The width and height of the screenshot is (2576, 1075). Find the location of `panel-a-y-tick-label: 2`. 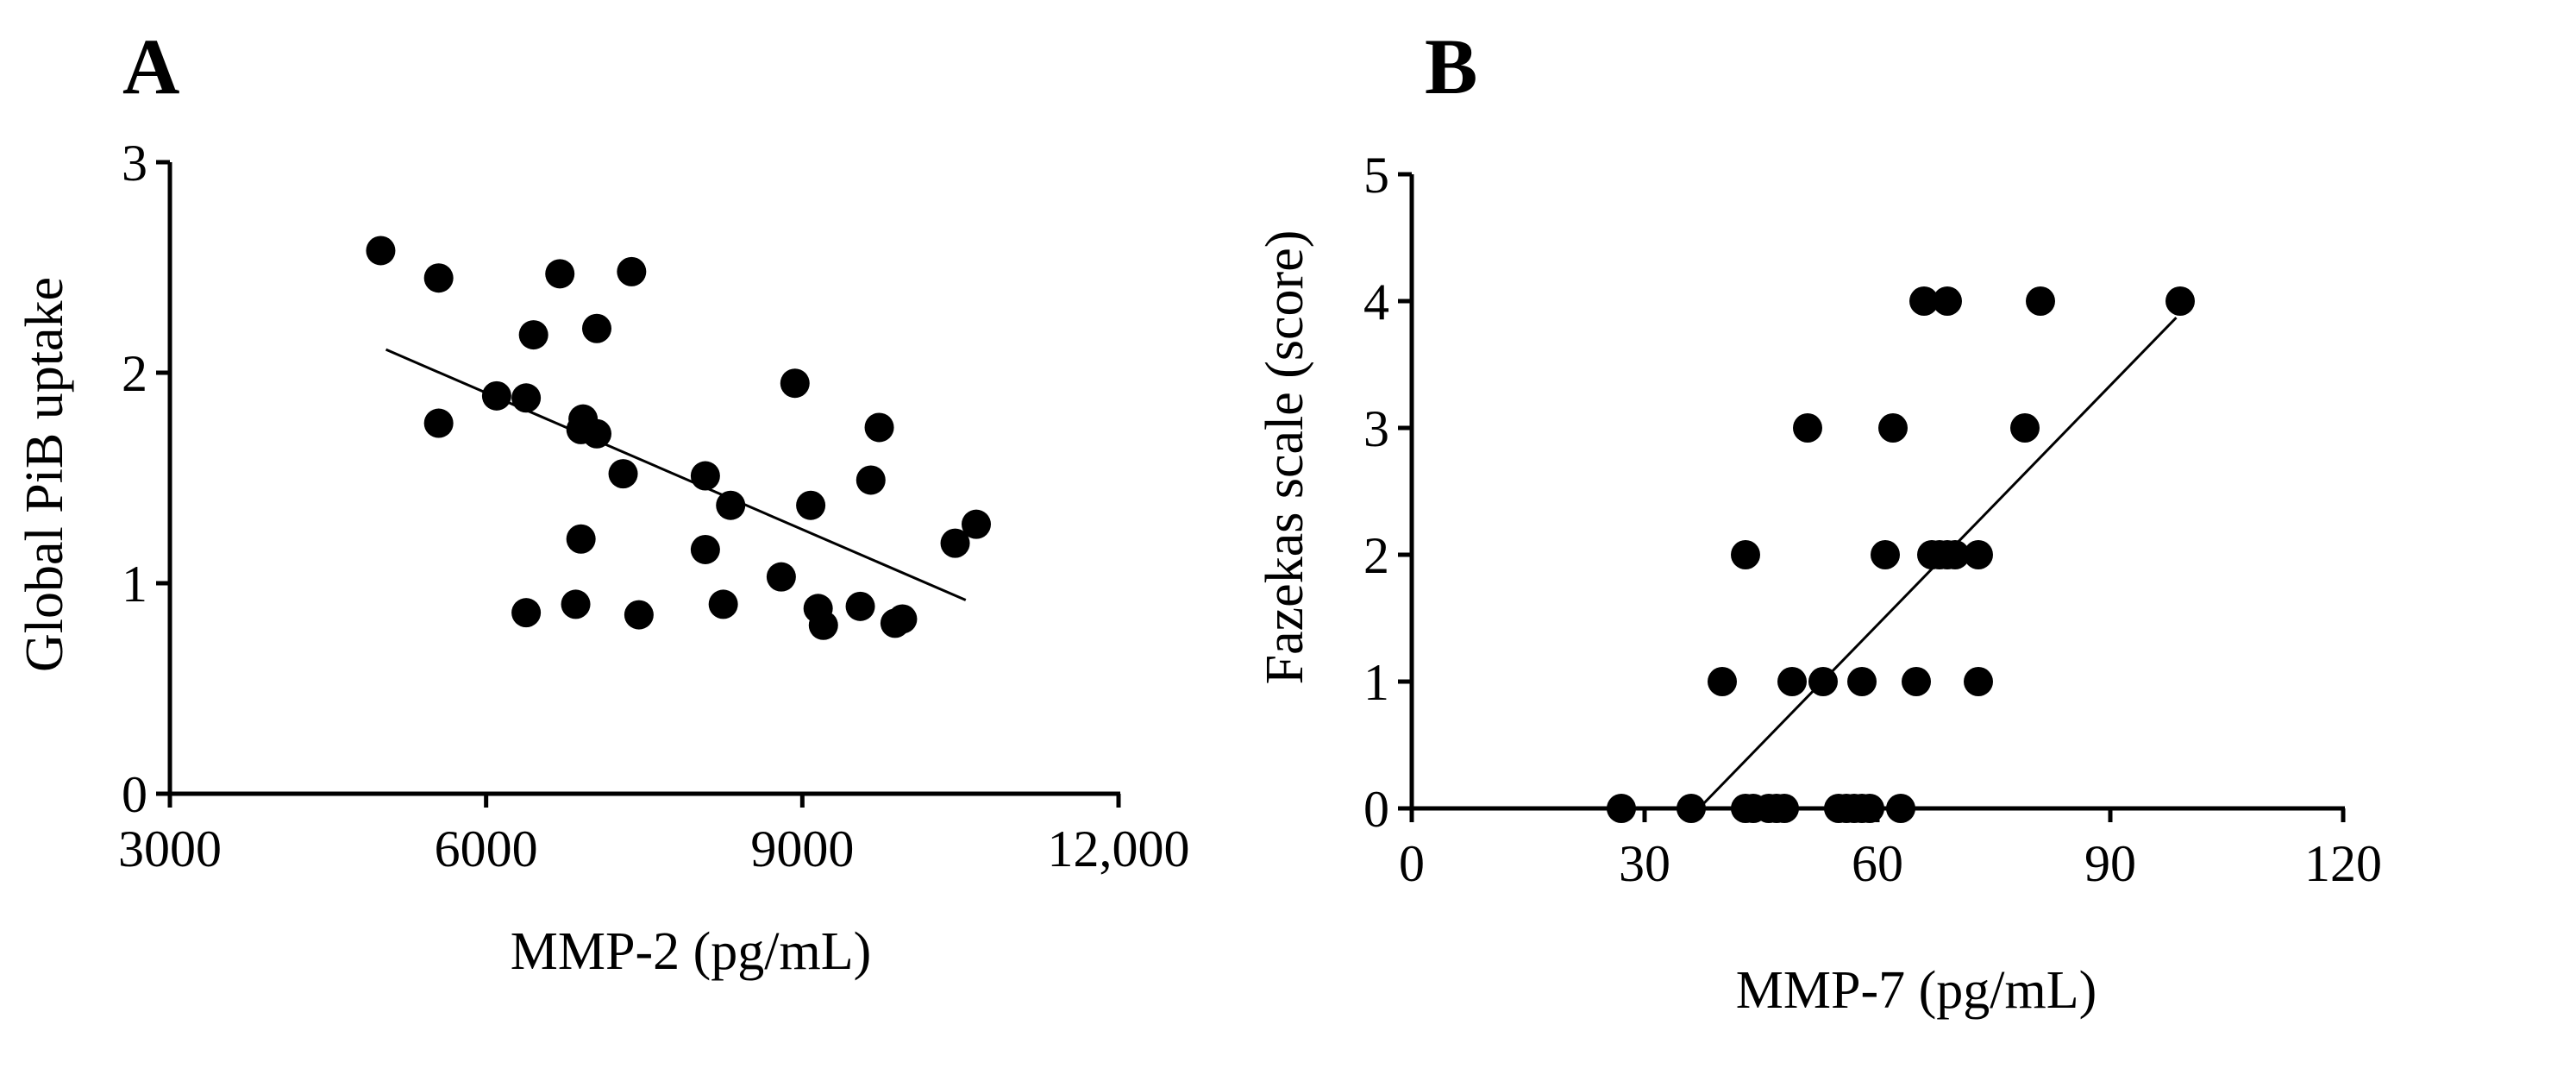

panel-a-y-tick-label: 2 is located at coordinates (134, 373).